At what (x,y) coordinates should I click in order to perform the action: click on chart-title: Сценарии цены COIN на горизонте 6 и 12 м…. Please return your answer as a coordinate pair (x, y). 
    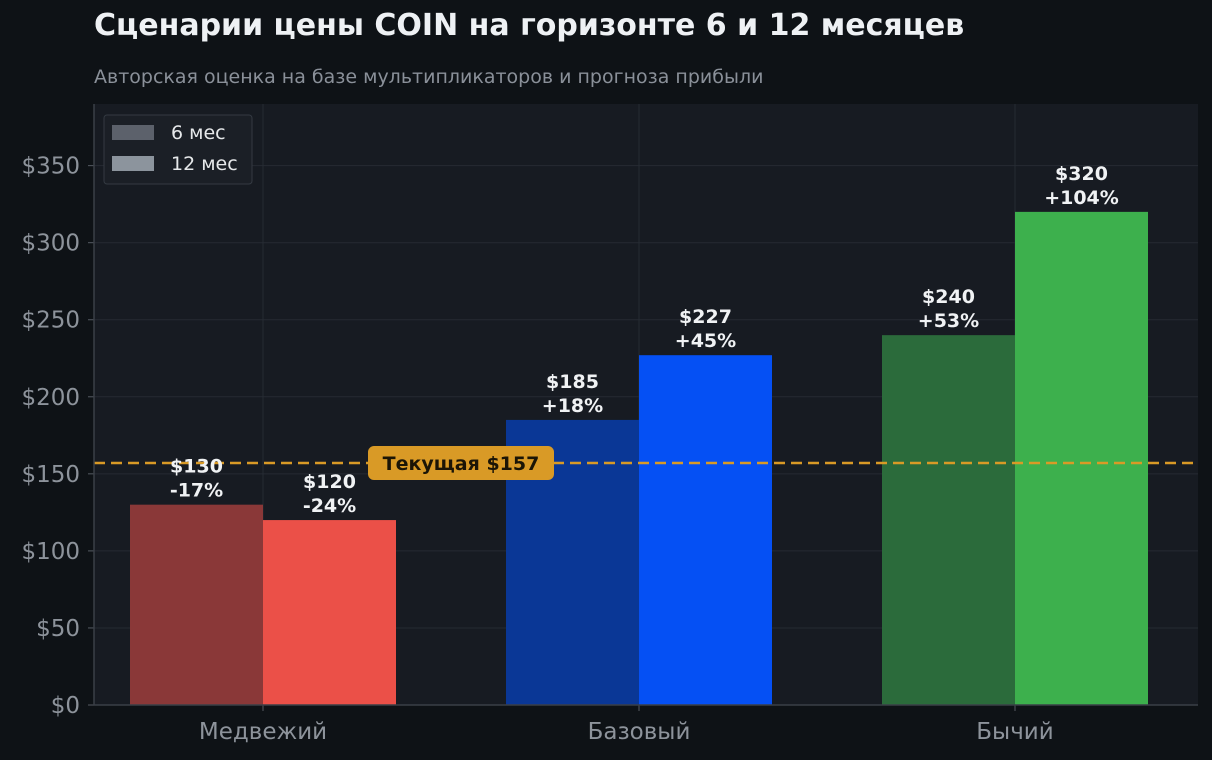
    Looking at the image, I should click on (529, 25).